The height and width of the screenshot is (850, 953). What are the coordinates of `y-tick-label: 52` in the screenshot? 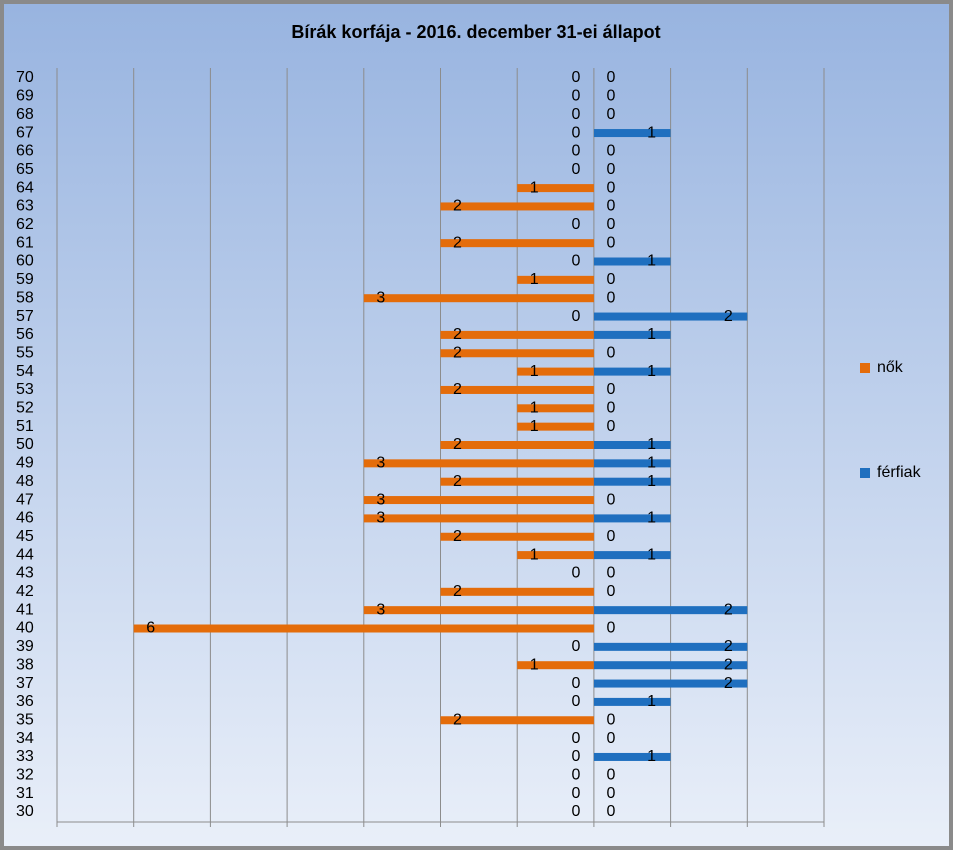 It's located at (25, 408).